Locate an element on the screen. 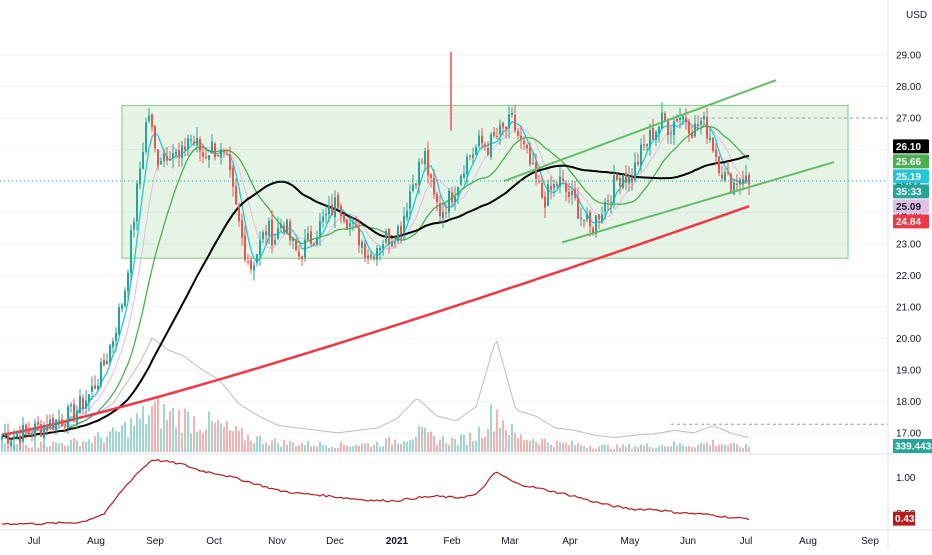  channel-upper-line is located at coordinates (640, 130).